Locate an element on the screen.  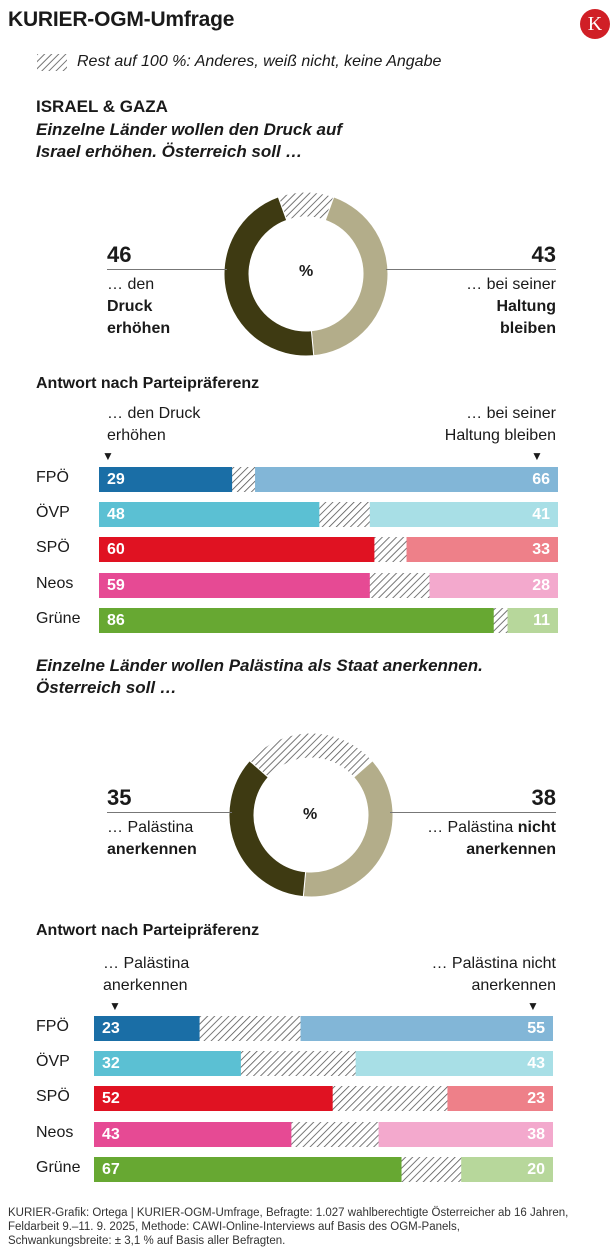
column-head-line: … Palästina nicht is located at coordinates (493, 963).